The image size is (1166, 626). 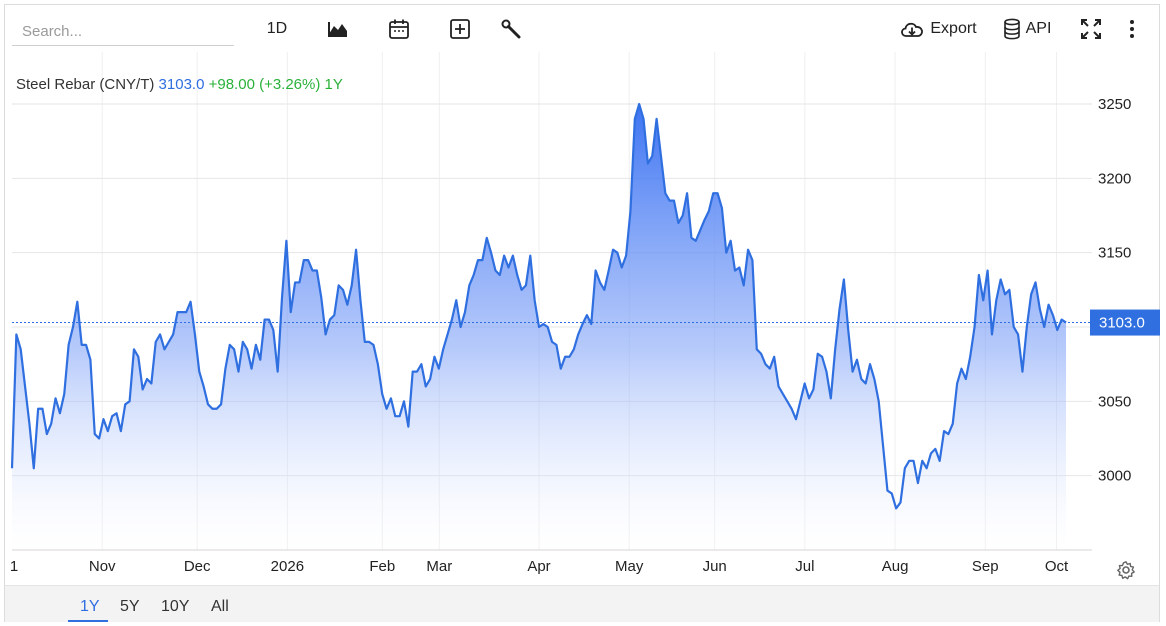 I want to click on interval-label: 1D, so click(x=277, y=28).